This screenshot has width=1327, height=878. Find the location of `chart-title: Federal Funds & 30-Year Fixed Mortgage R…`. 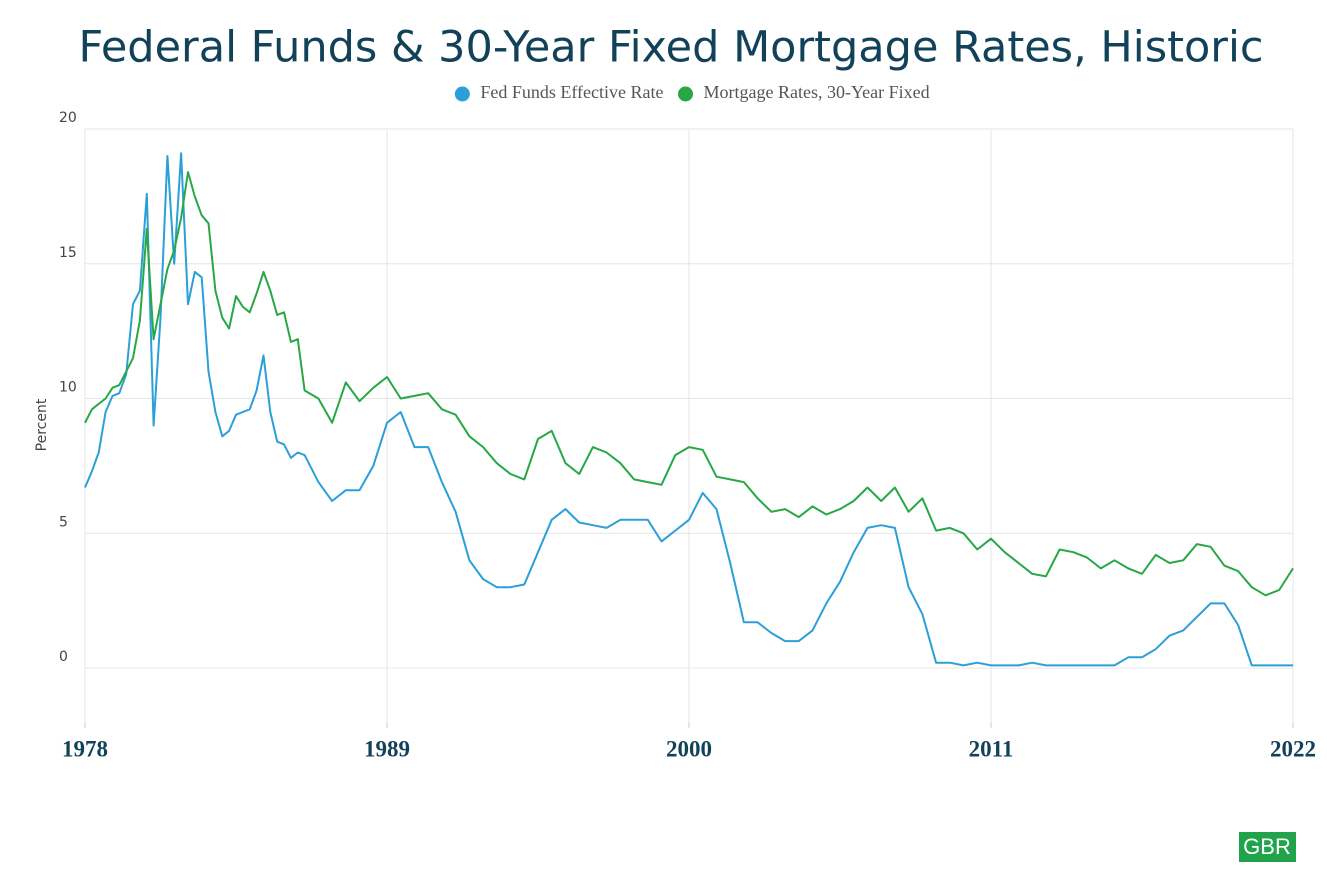

chart-title: Federal Funds & 30-Year Fixed Mortgage R… is located at coordinates (670, 48).